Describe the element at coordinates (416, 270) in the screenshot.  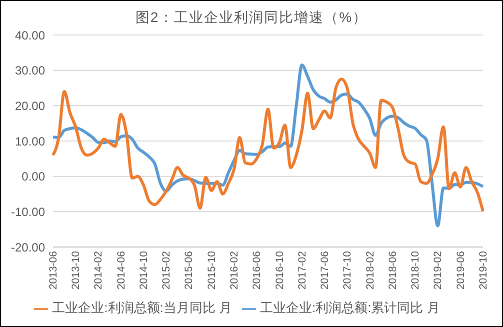
I see `x-tick-label: 2018-10` at that location.